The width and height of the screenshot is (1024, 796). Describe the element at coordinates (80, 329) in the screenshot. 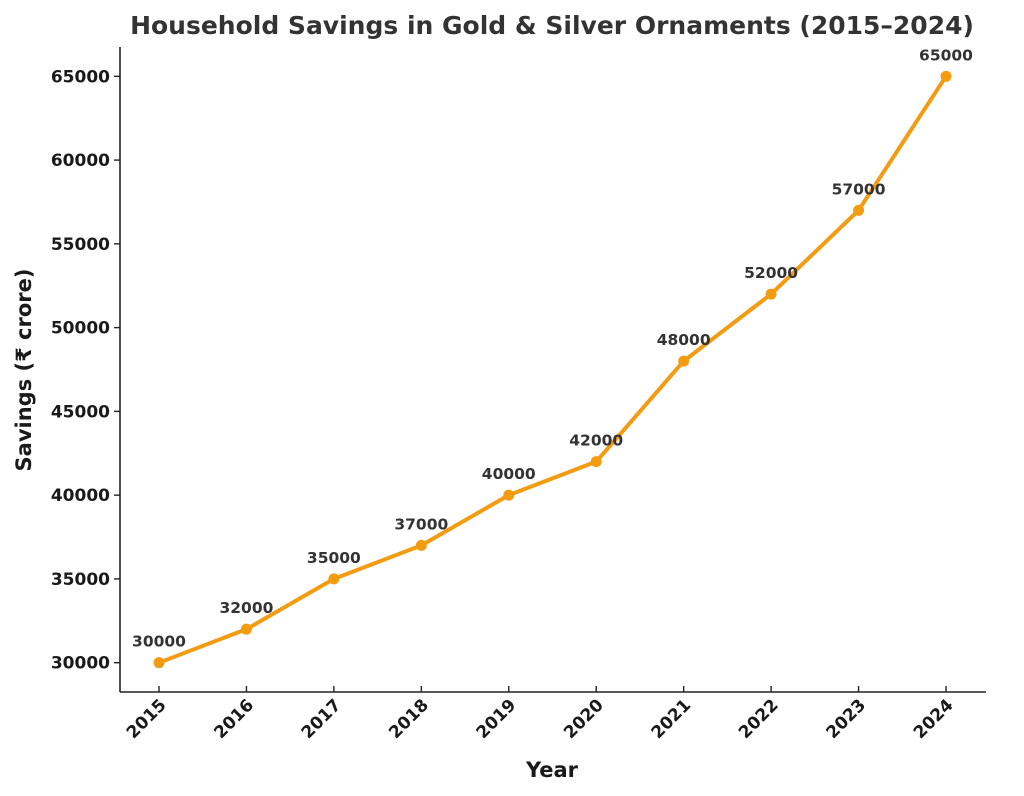

I see `y-tick-label: 50000` at that location.